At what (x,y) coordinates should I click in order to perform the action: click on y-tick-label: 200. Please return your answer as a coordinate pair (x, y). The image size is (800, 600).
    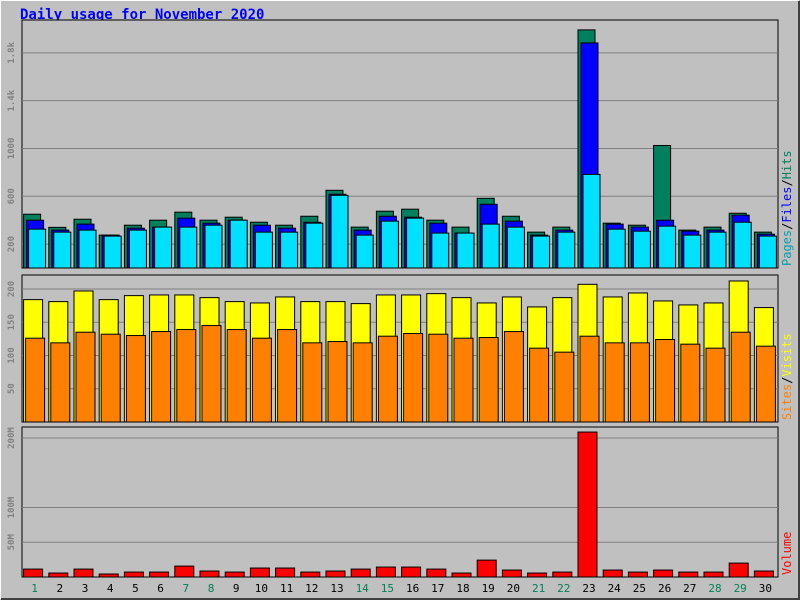
    Looking at the image, I should click on (12, 244).